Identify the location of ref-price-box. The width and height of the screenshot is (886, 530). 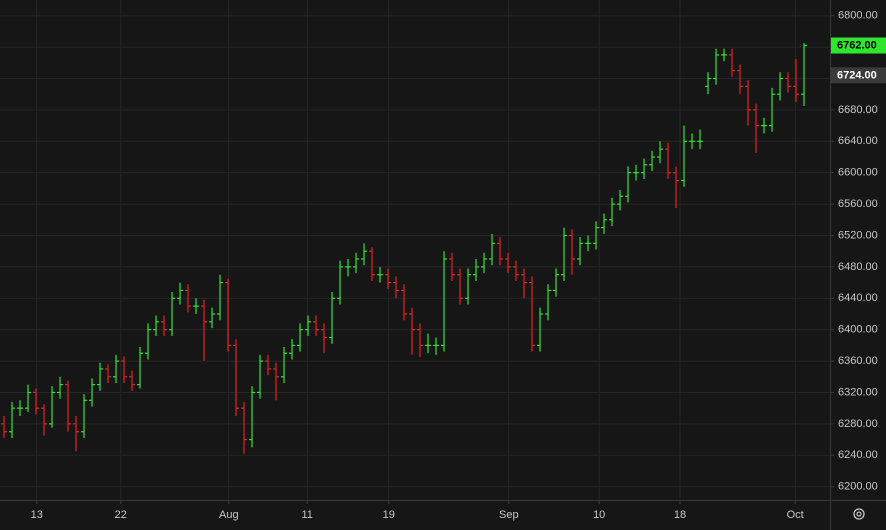
(858, 75).